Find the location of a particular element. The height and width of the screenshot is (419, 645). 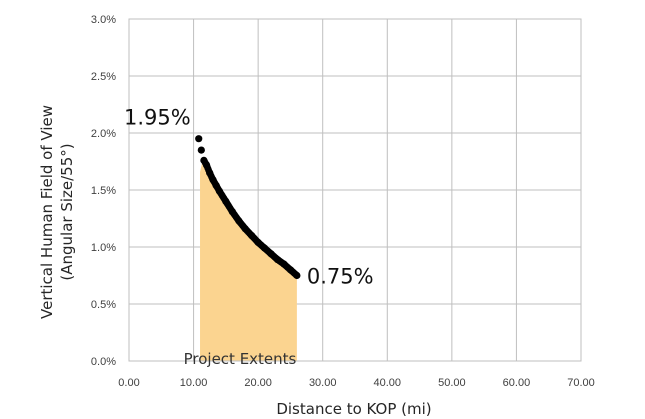

x-axis-title: Distance to KOP (mi) is located at coordinates (353, 409).